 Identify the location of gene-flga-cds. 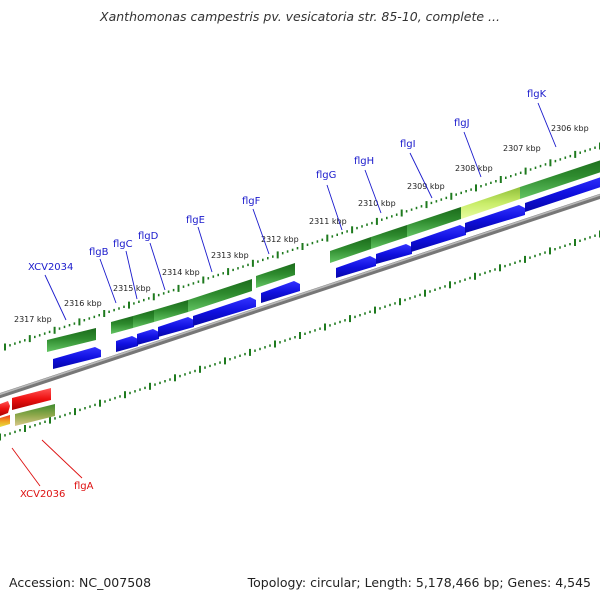
(31, 399).